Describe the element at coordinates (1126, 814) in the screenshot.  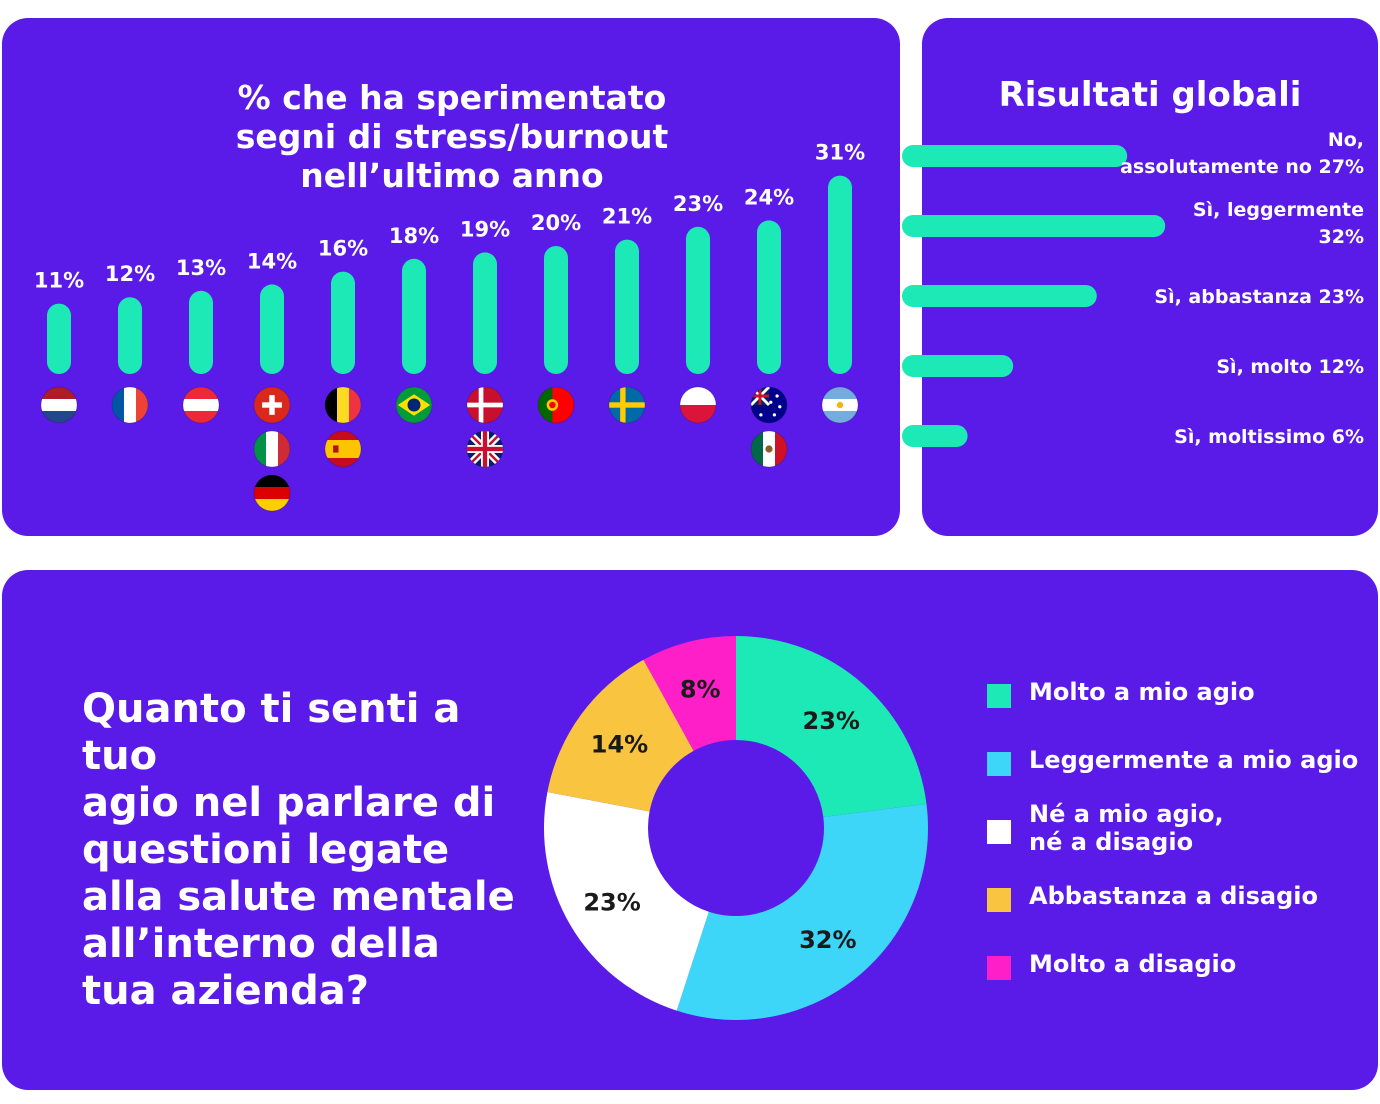
I see `legend-label-line: Né a mio agio,` at that location.